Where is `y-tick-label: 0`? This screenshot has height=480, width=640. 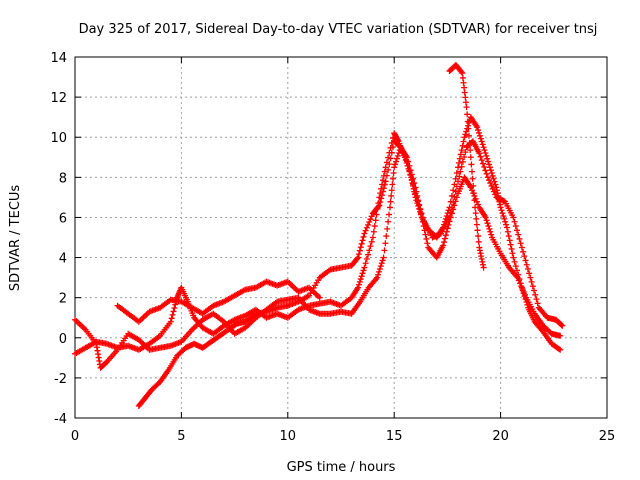
y-tick-label: 0 is located at coordinates (63, 339).